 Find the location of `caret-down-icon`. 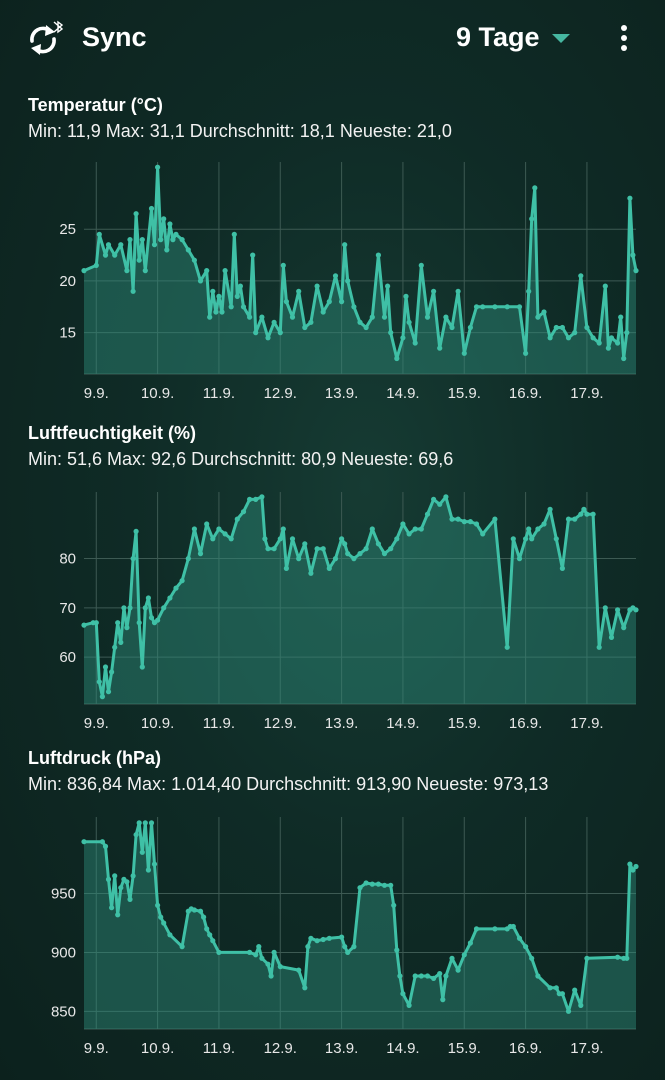

caret-down-icon is located at coordinates (560, 38).